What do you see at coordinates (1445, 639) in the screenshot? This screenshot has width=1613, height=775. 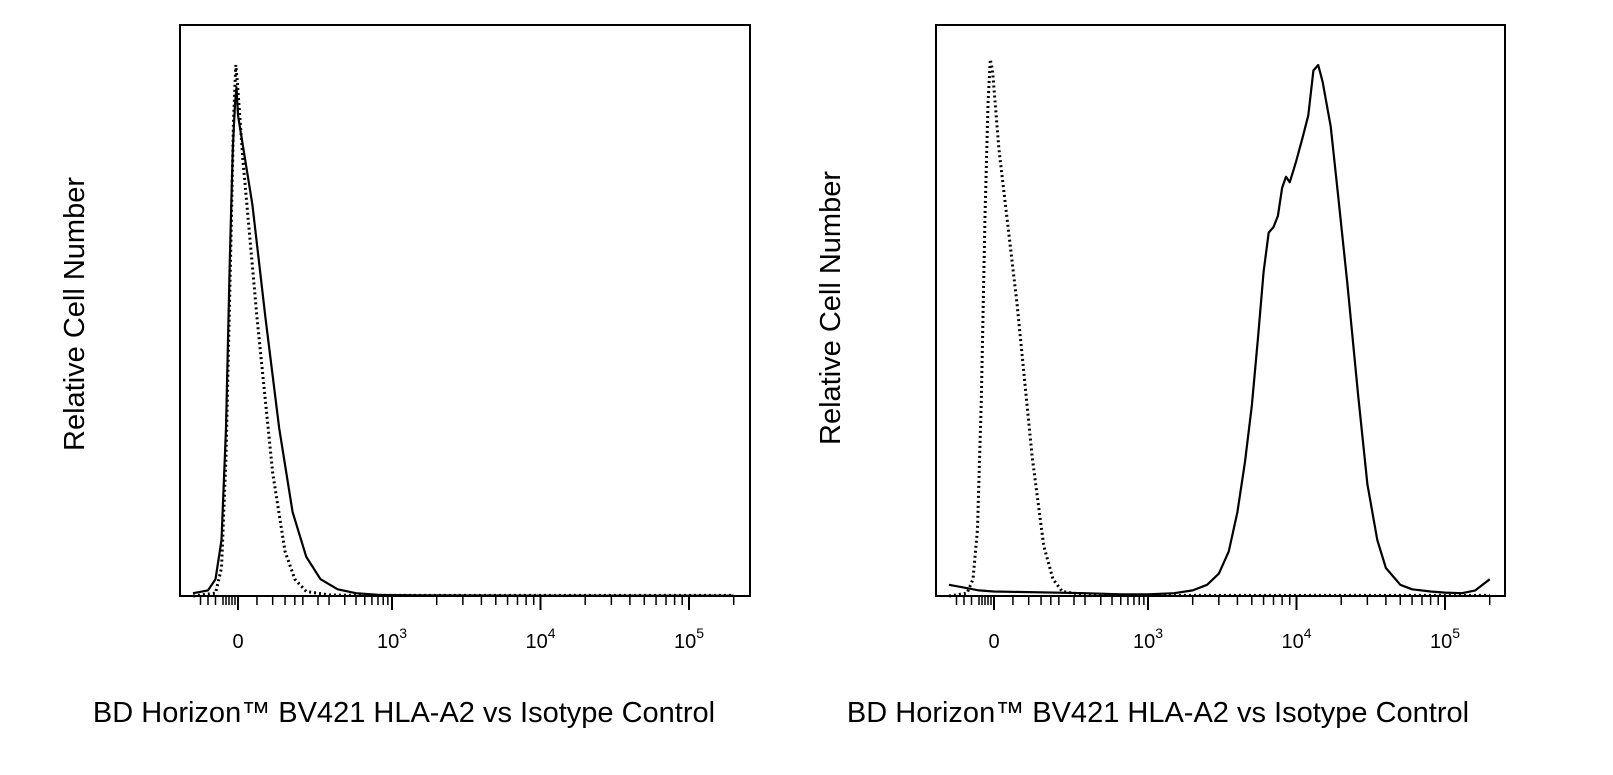 I see `x-tick-label-right: 10⁵` at bounding box center [1445, 639].